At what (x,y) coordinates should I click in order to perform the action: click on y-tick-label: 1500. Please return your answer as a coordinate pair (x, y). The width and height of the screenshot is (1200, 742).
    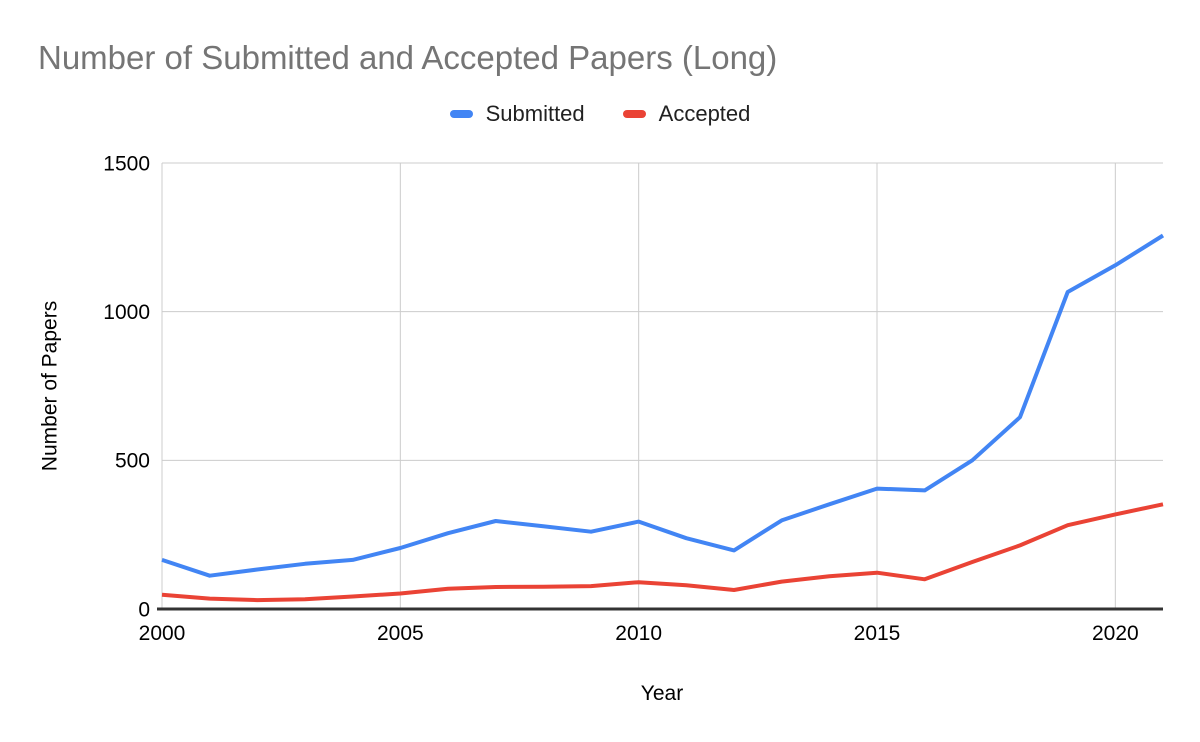
    Looking at the image, I should click on (126, 163).